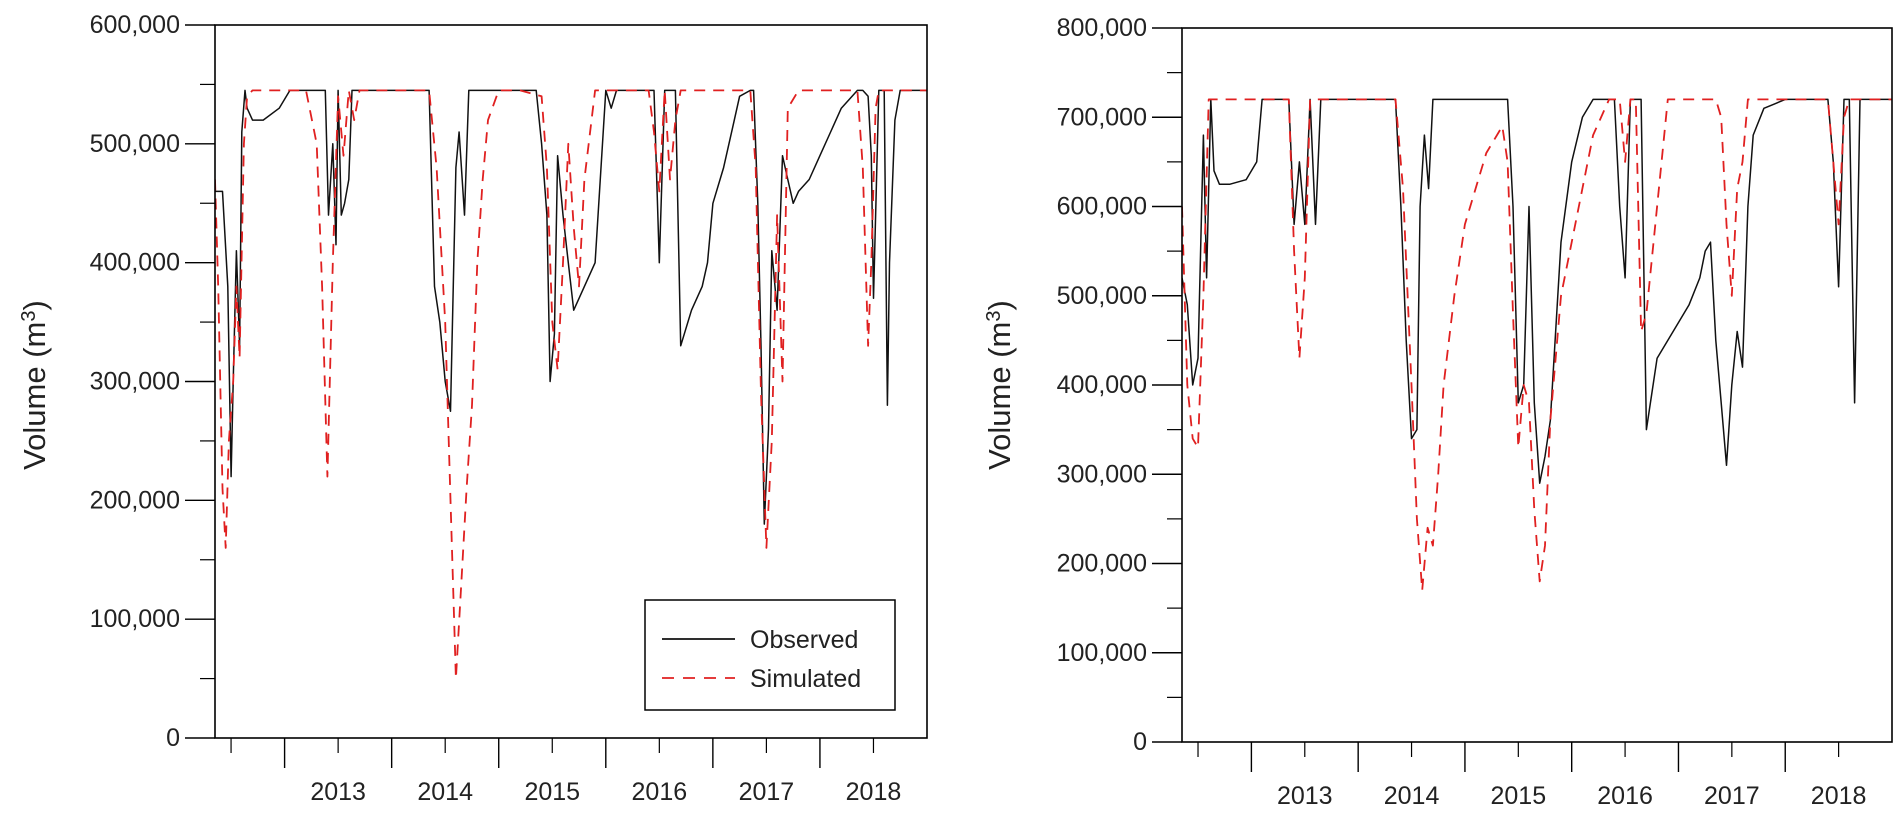 The width and height of the screenshot is (1900, 825). I want to click on legend-simulated-label: Simulated, so click(805, 679).